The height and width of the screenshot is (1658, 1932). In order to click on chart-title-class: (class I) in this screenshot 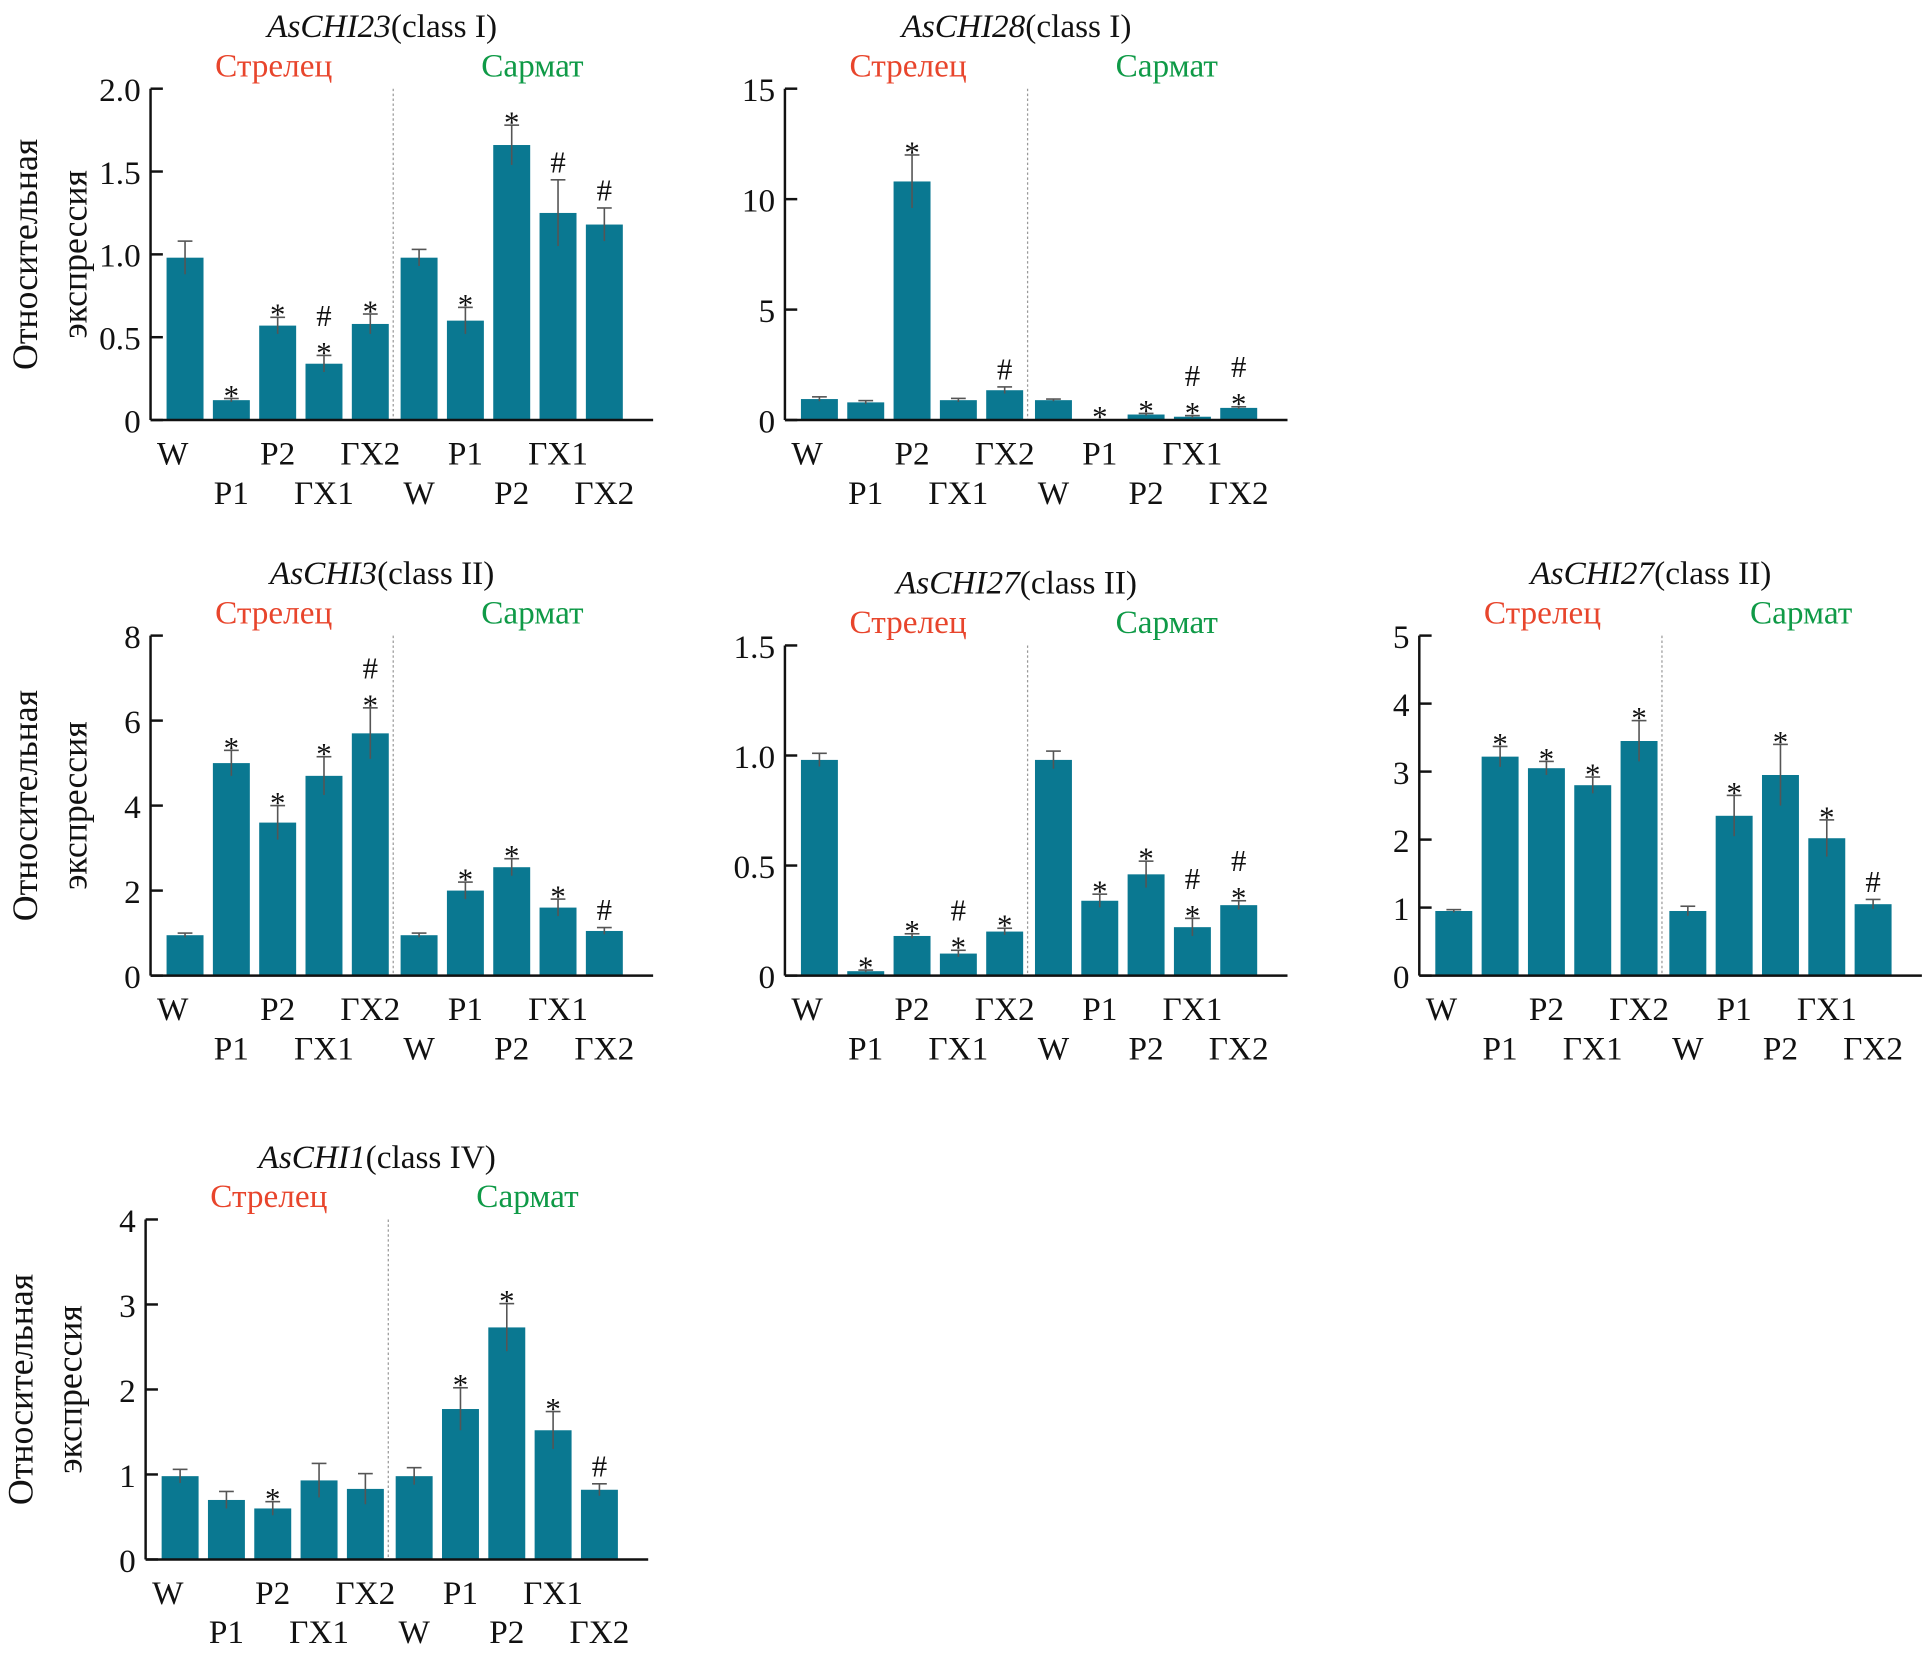, I will do `click(444, 26)`.